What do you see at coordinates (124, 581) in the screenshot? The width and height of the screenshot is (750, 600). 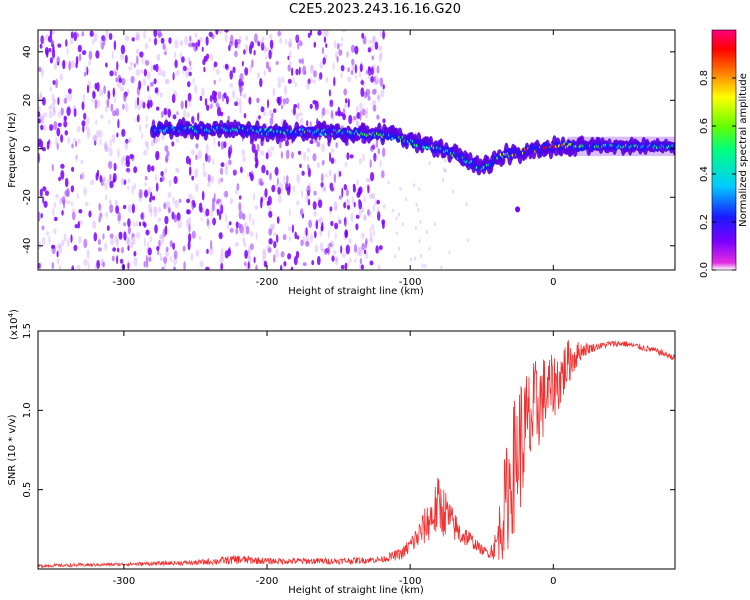 I see `x-tick-label: -300` at bounding box center [124, 581].